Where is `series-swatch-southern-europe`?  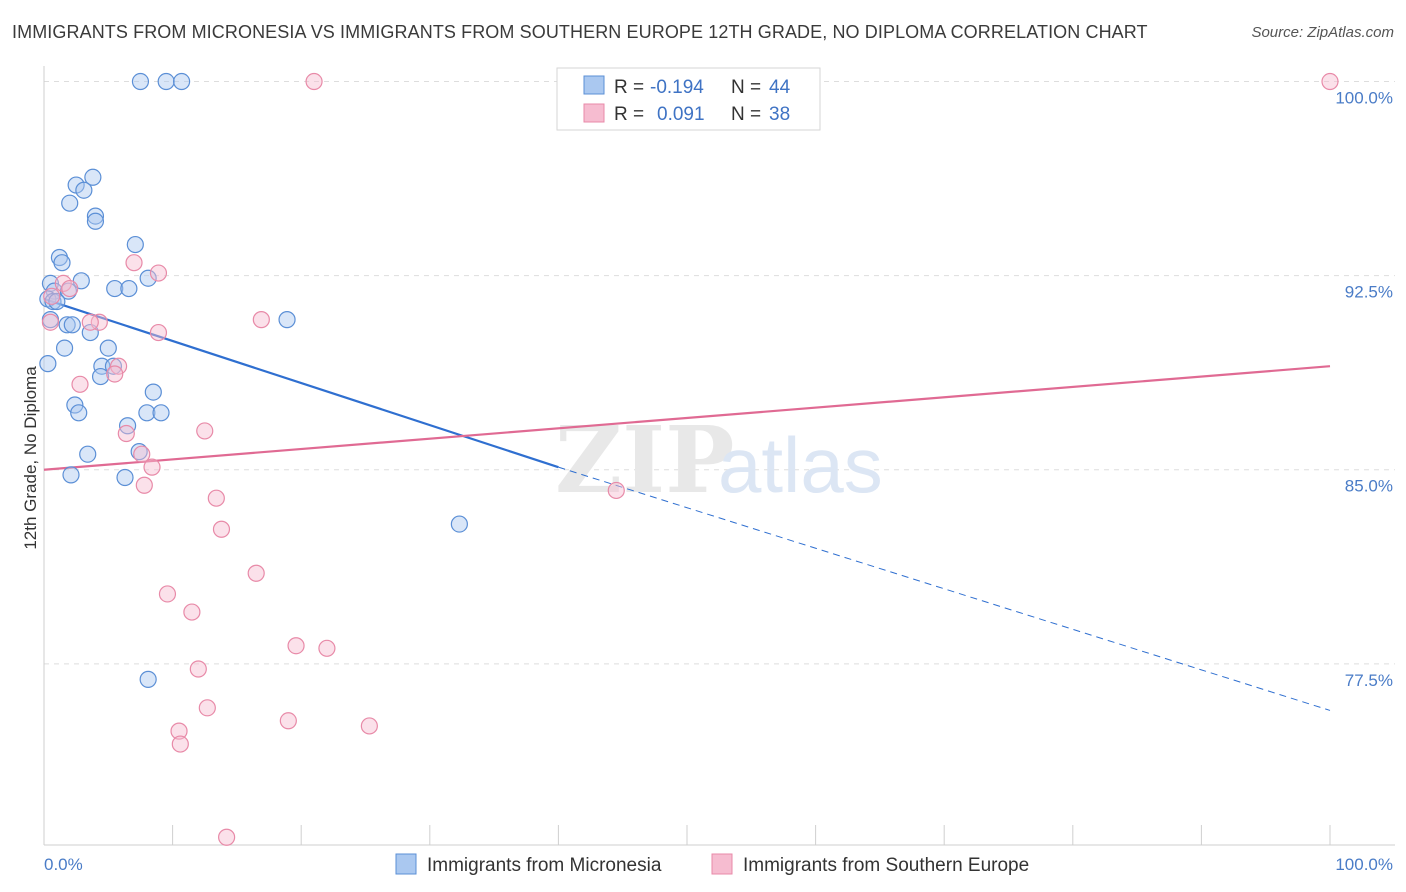
series-swatch-southern-europe is located at coordinates (722, 864).